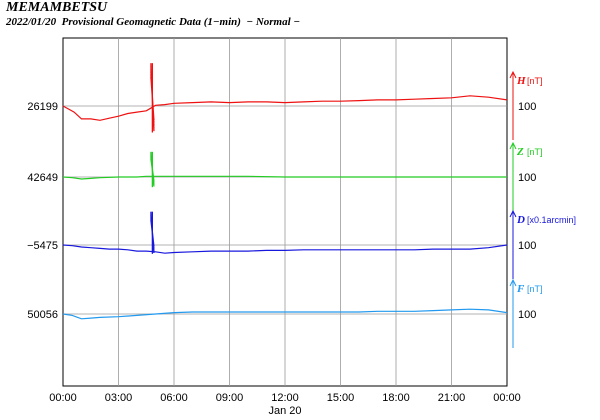  Describe the element at coordinates (284, 177) in the screenshot. I see `series-line-z` at that location.